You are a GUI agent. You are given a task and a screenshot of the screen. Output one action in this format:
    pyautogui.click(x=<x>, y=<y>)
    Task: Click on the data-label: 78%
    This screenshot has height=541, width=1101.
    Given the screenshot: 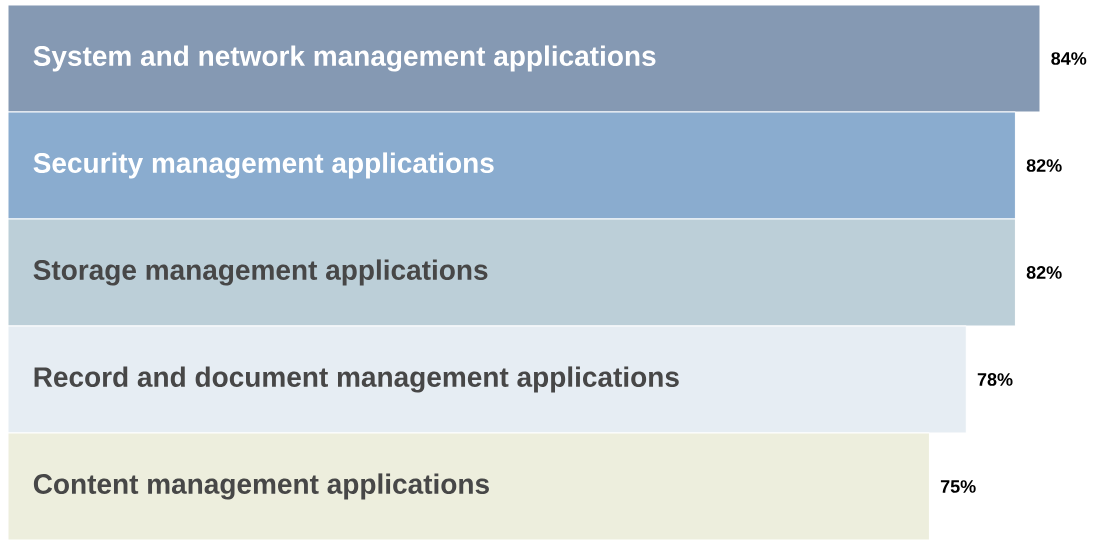 What is the action you would take?
    pyautogui.click(x=995, y=379)
    